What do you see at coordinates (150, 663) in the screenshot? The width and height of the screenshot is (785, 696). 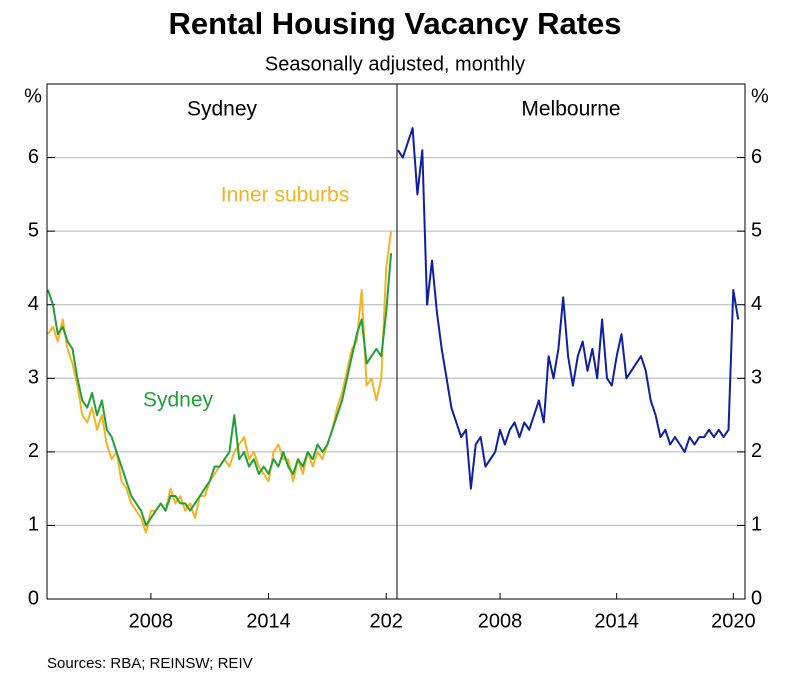 I see `source-note: Sources: RBA; REINSW; REIV` at bounding box center [150, 663].